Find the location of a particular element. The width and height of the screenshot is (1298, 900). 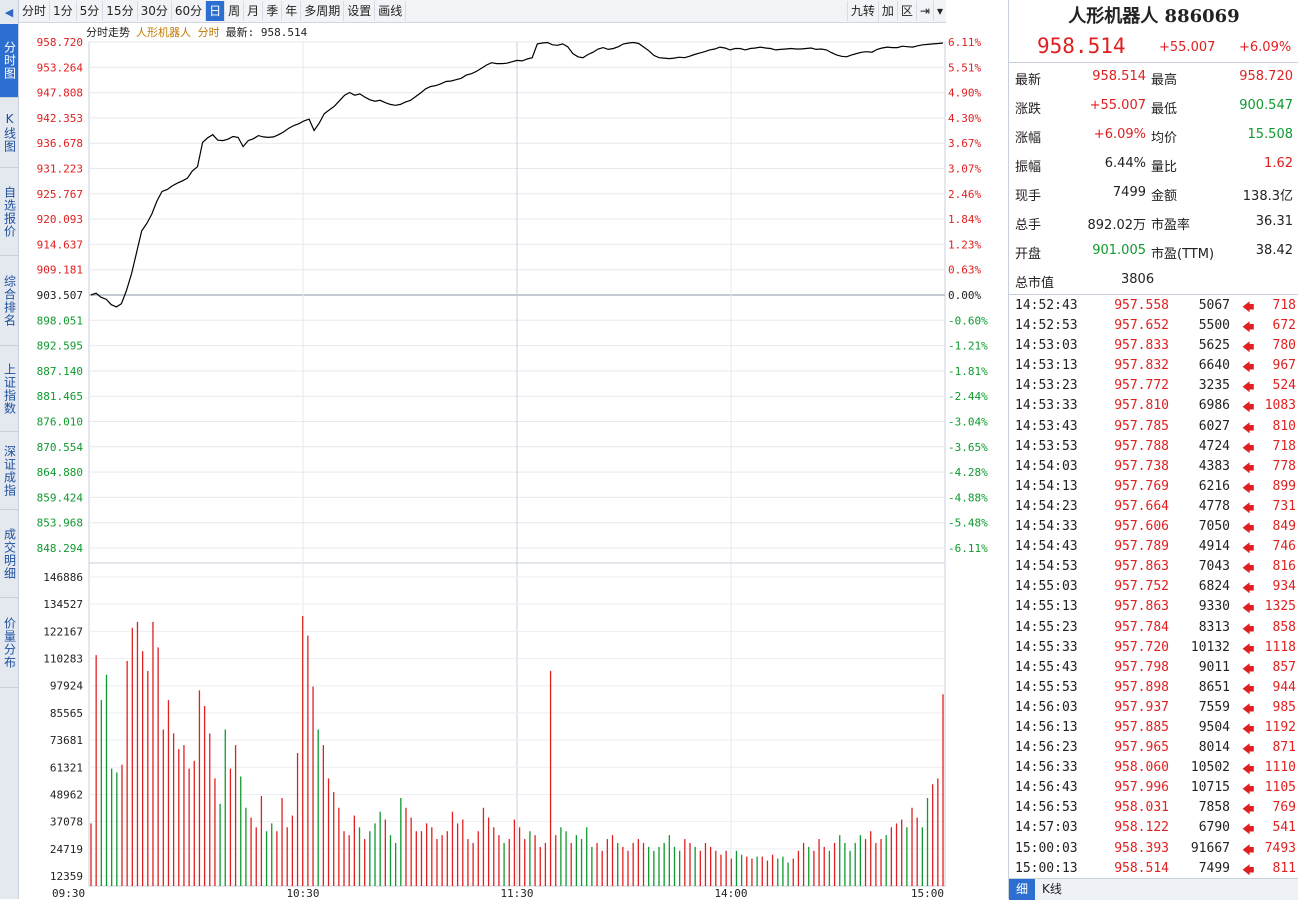

sidebar-tab-0: 分时图 is located at coordinates (9, 61).